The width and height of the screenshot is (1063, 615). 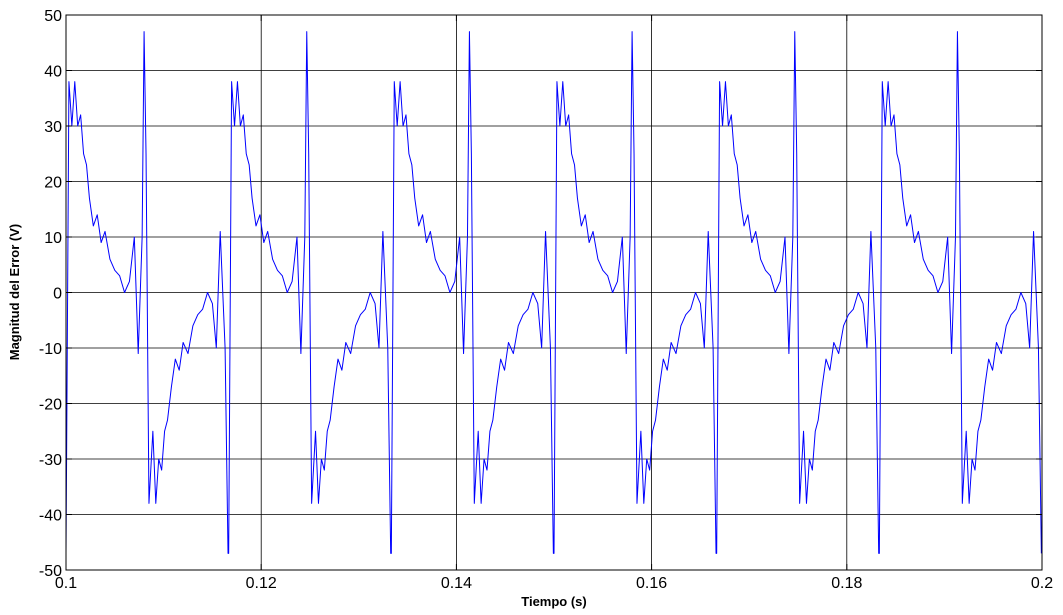 What do you see at coordinates (261, 583) in the screenshot?
I see `x-tick-label: 0.12` at bounding box center [261, 583].